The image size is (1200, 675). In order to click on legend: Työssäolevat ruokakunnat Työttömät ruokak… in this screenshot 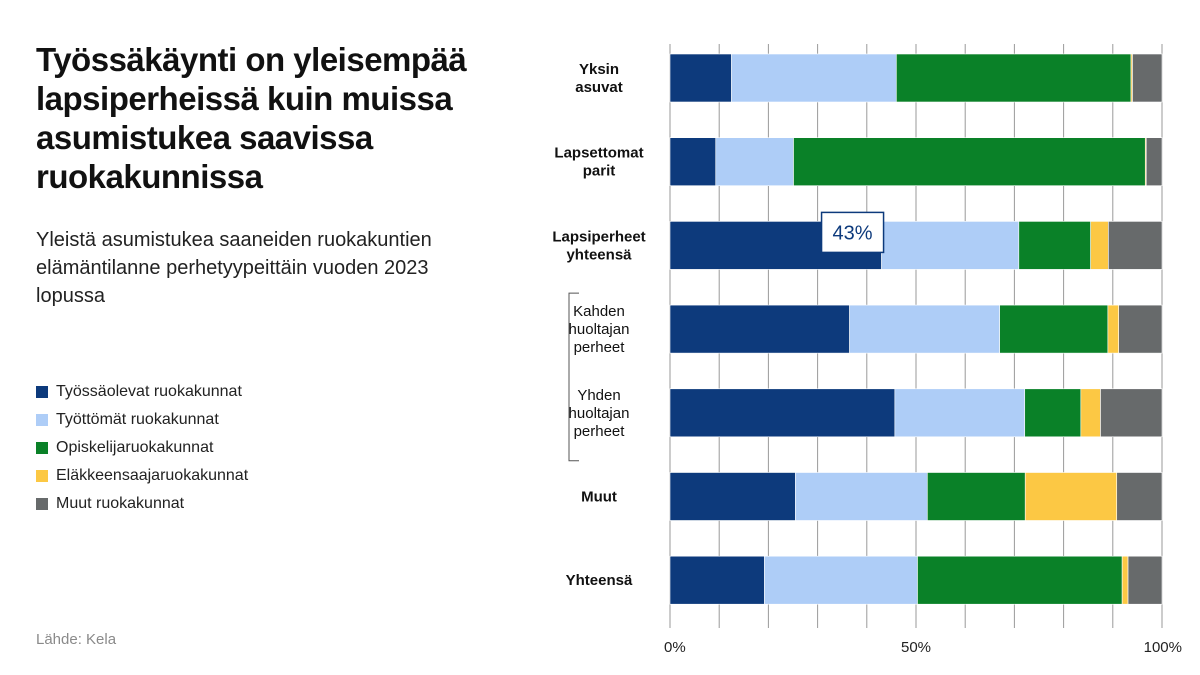, I will do `click(142, 448)`.